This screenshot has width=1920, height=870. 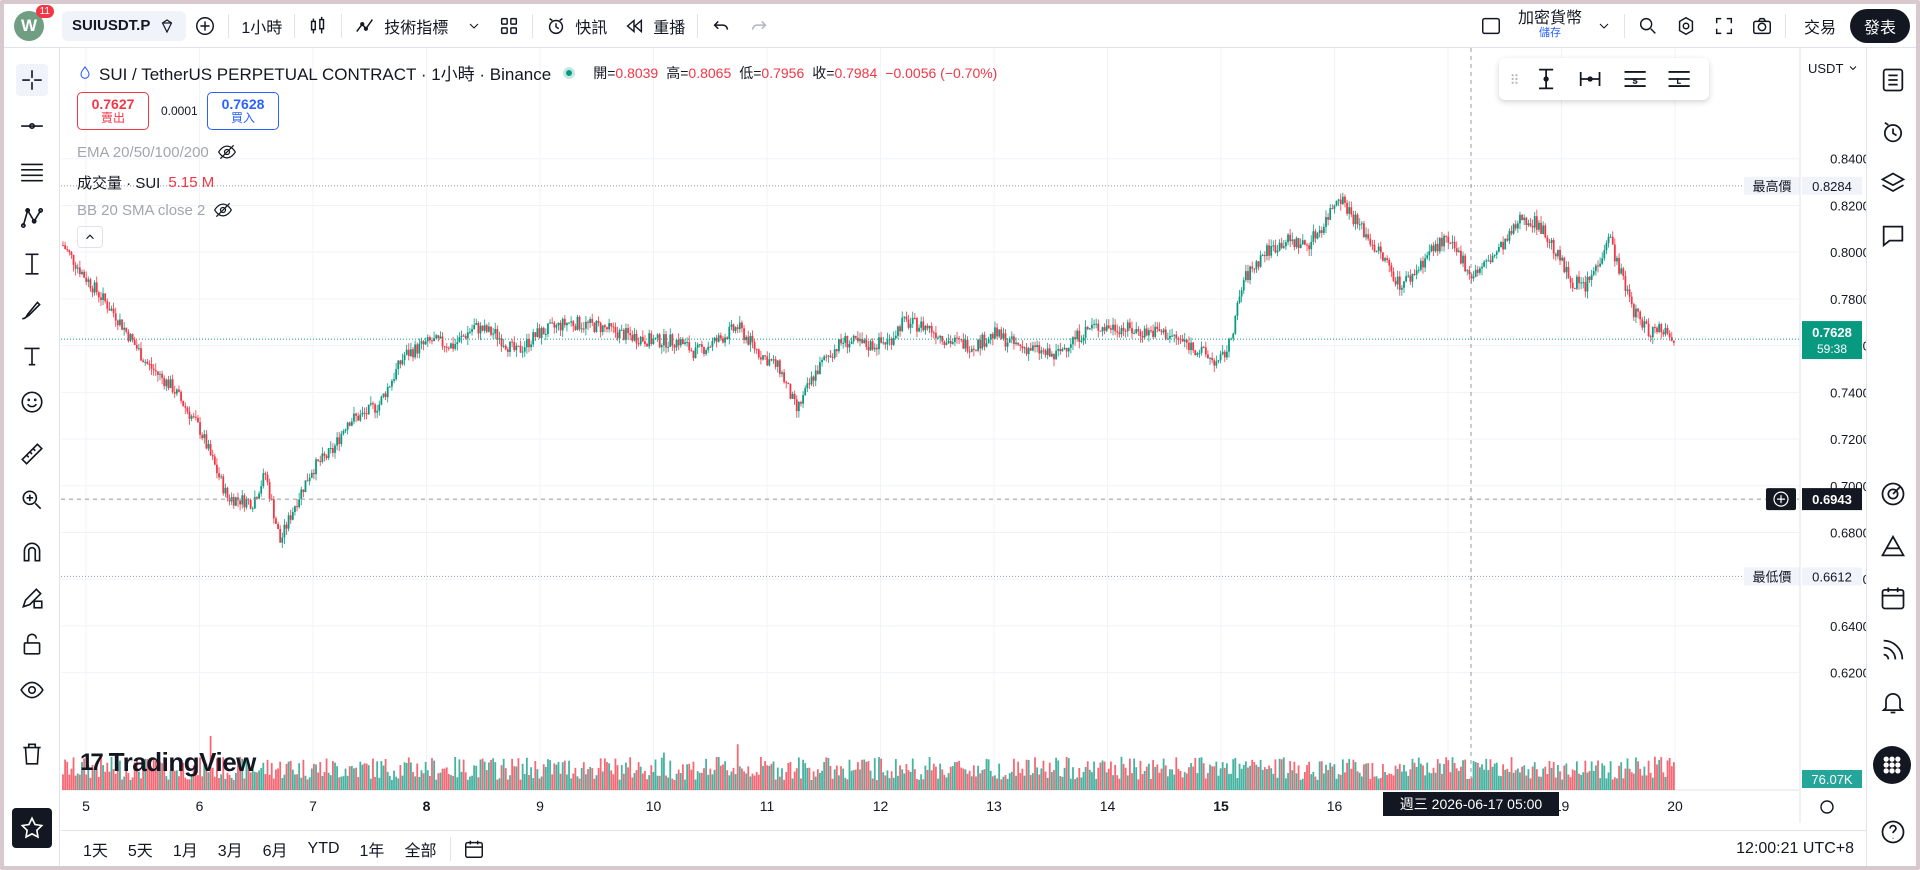 I want to click on brush-tool, so click(x=32, y=310).